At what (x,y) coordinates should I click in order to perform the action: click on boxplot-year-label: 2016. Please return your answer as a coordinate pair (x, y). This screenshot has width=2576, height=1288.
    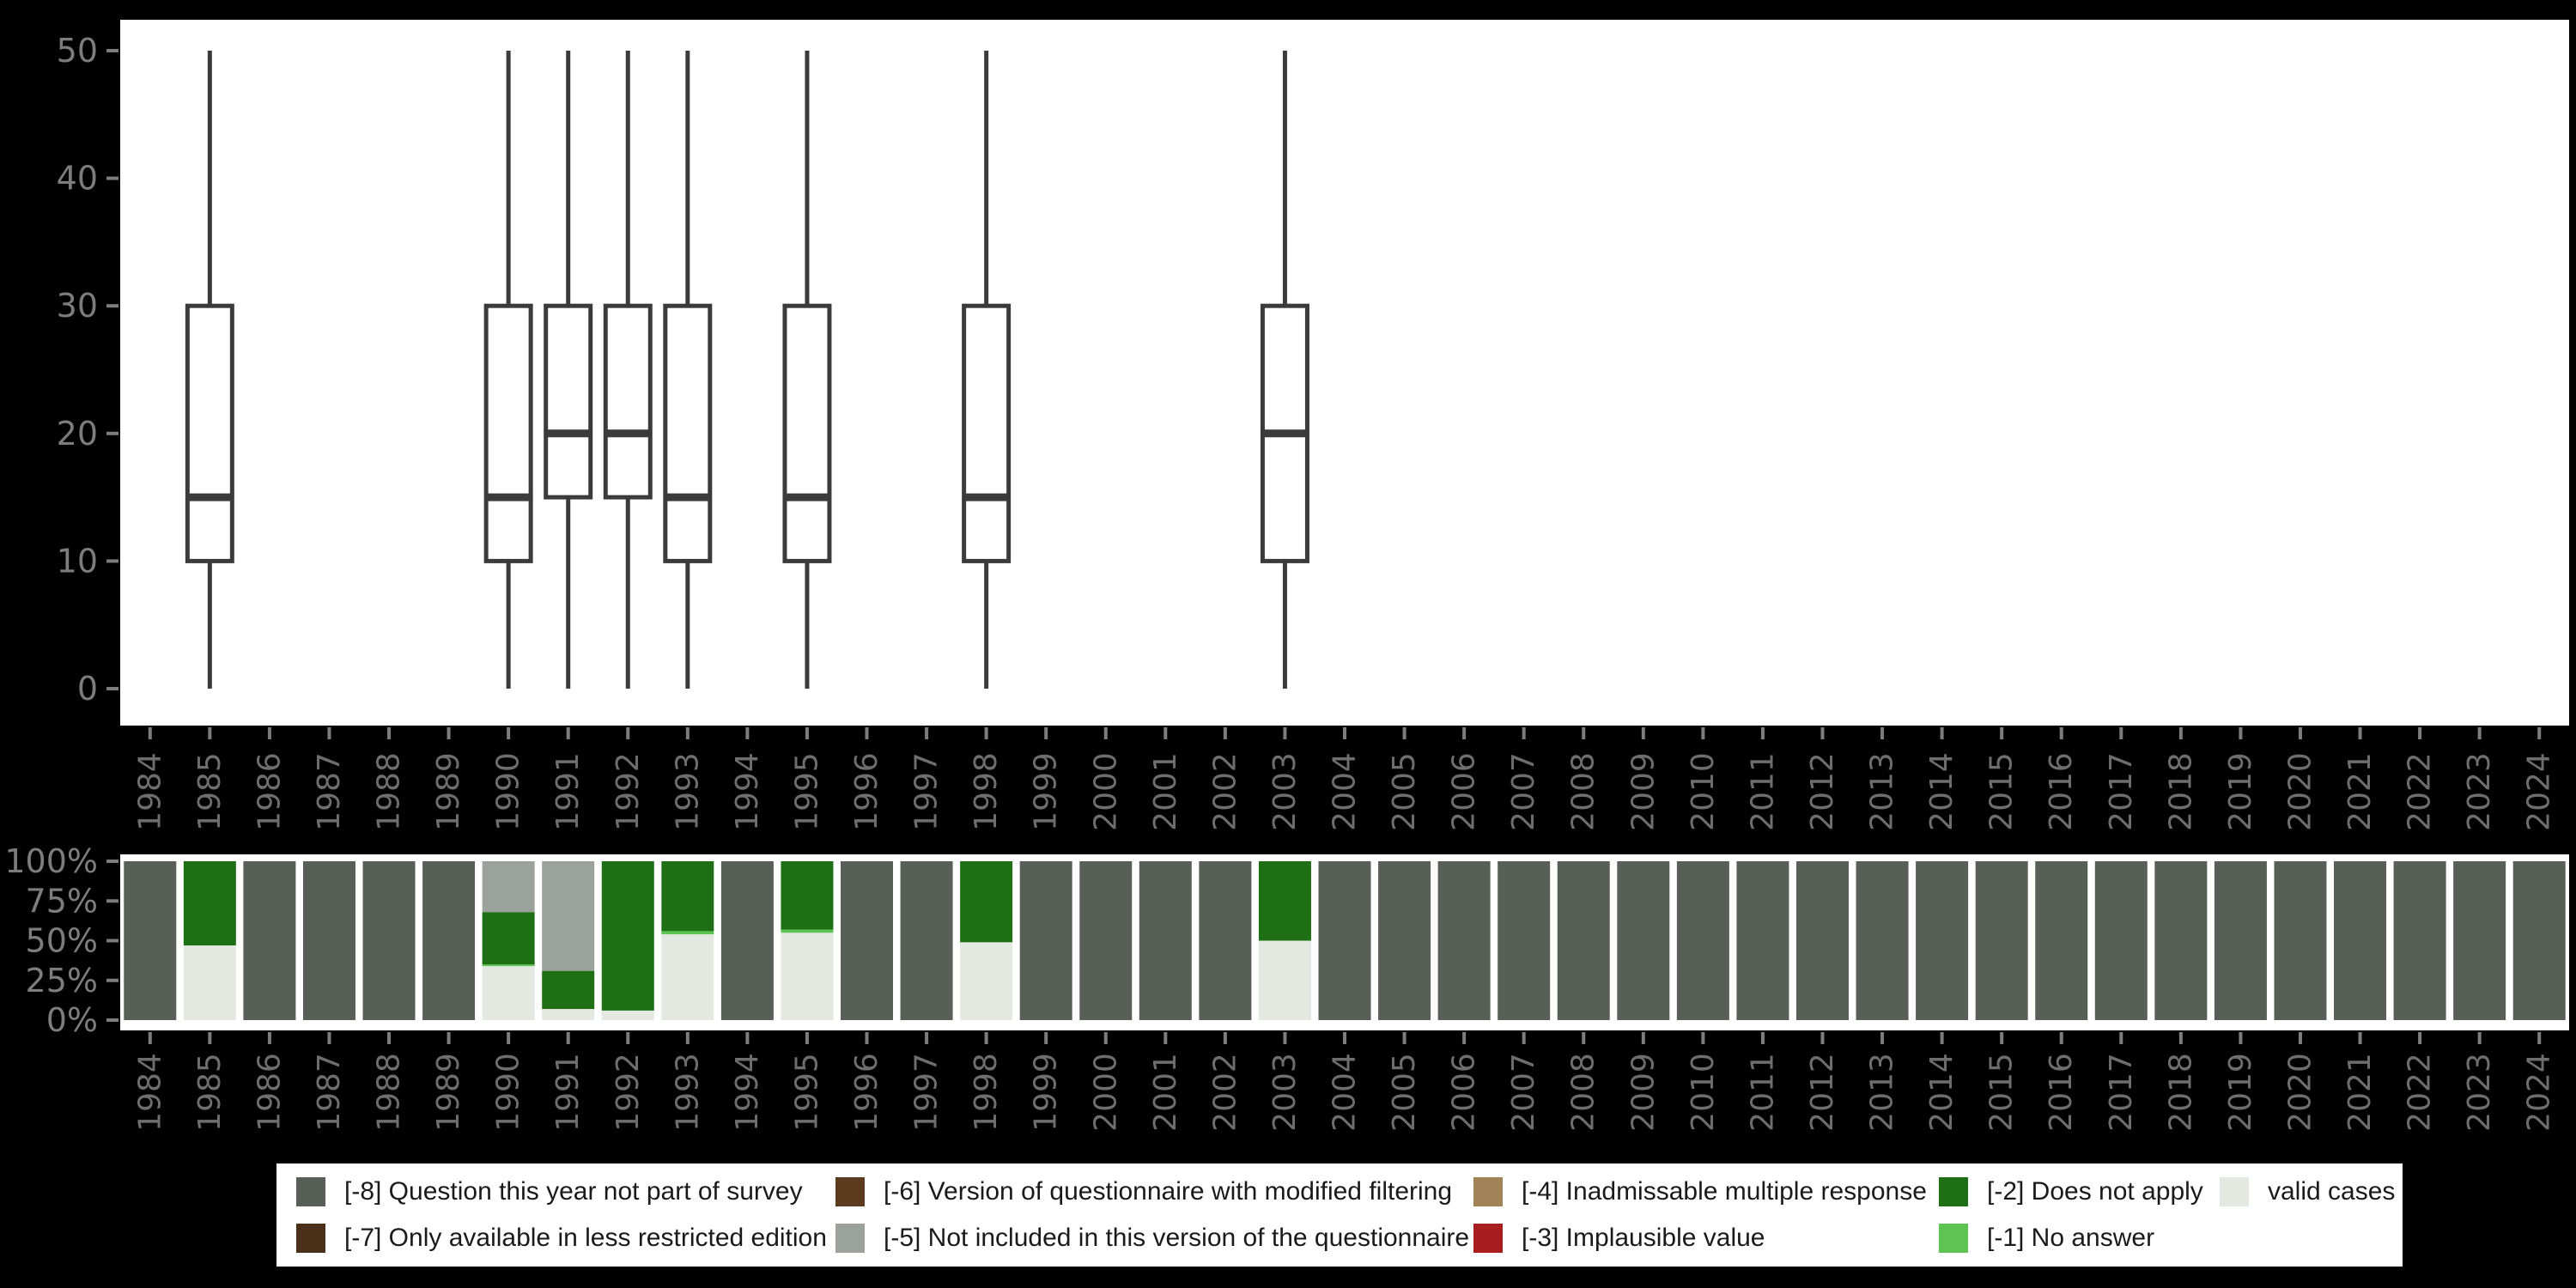
    Looking at the image, I should click on (2061, 792).